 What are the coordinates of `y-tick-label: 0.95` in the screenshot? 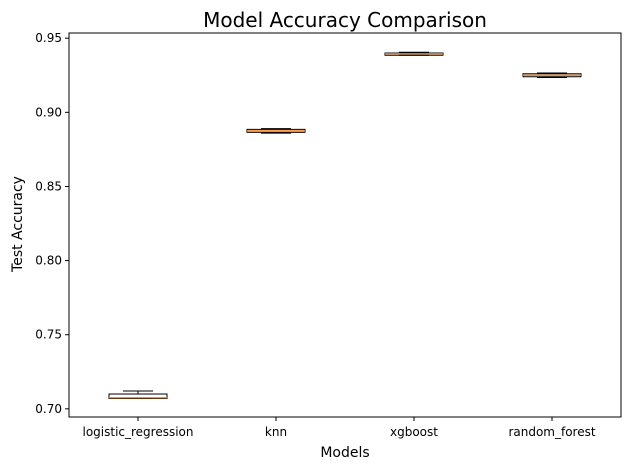 It's located at (48, 38).